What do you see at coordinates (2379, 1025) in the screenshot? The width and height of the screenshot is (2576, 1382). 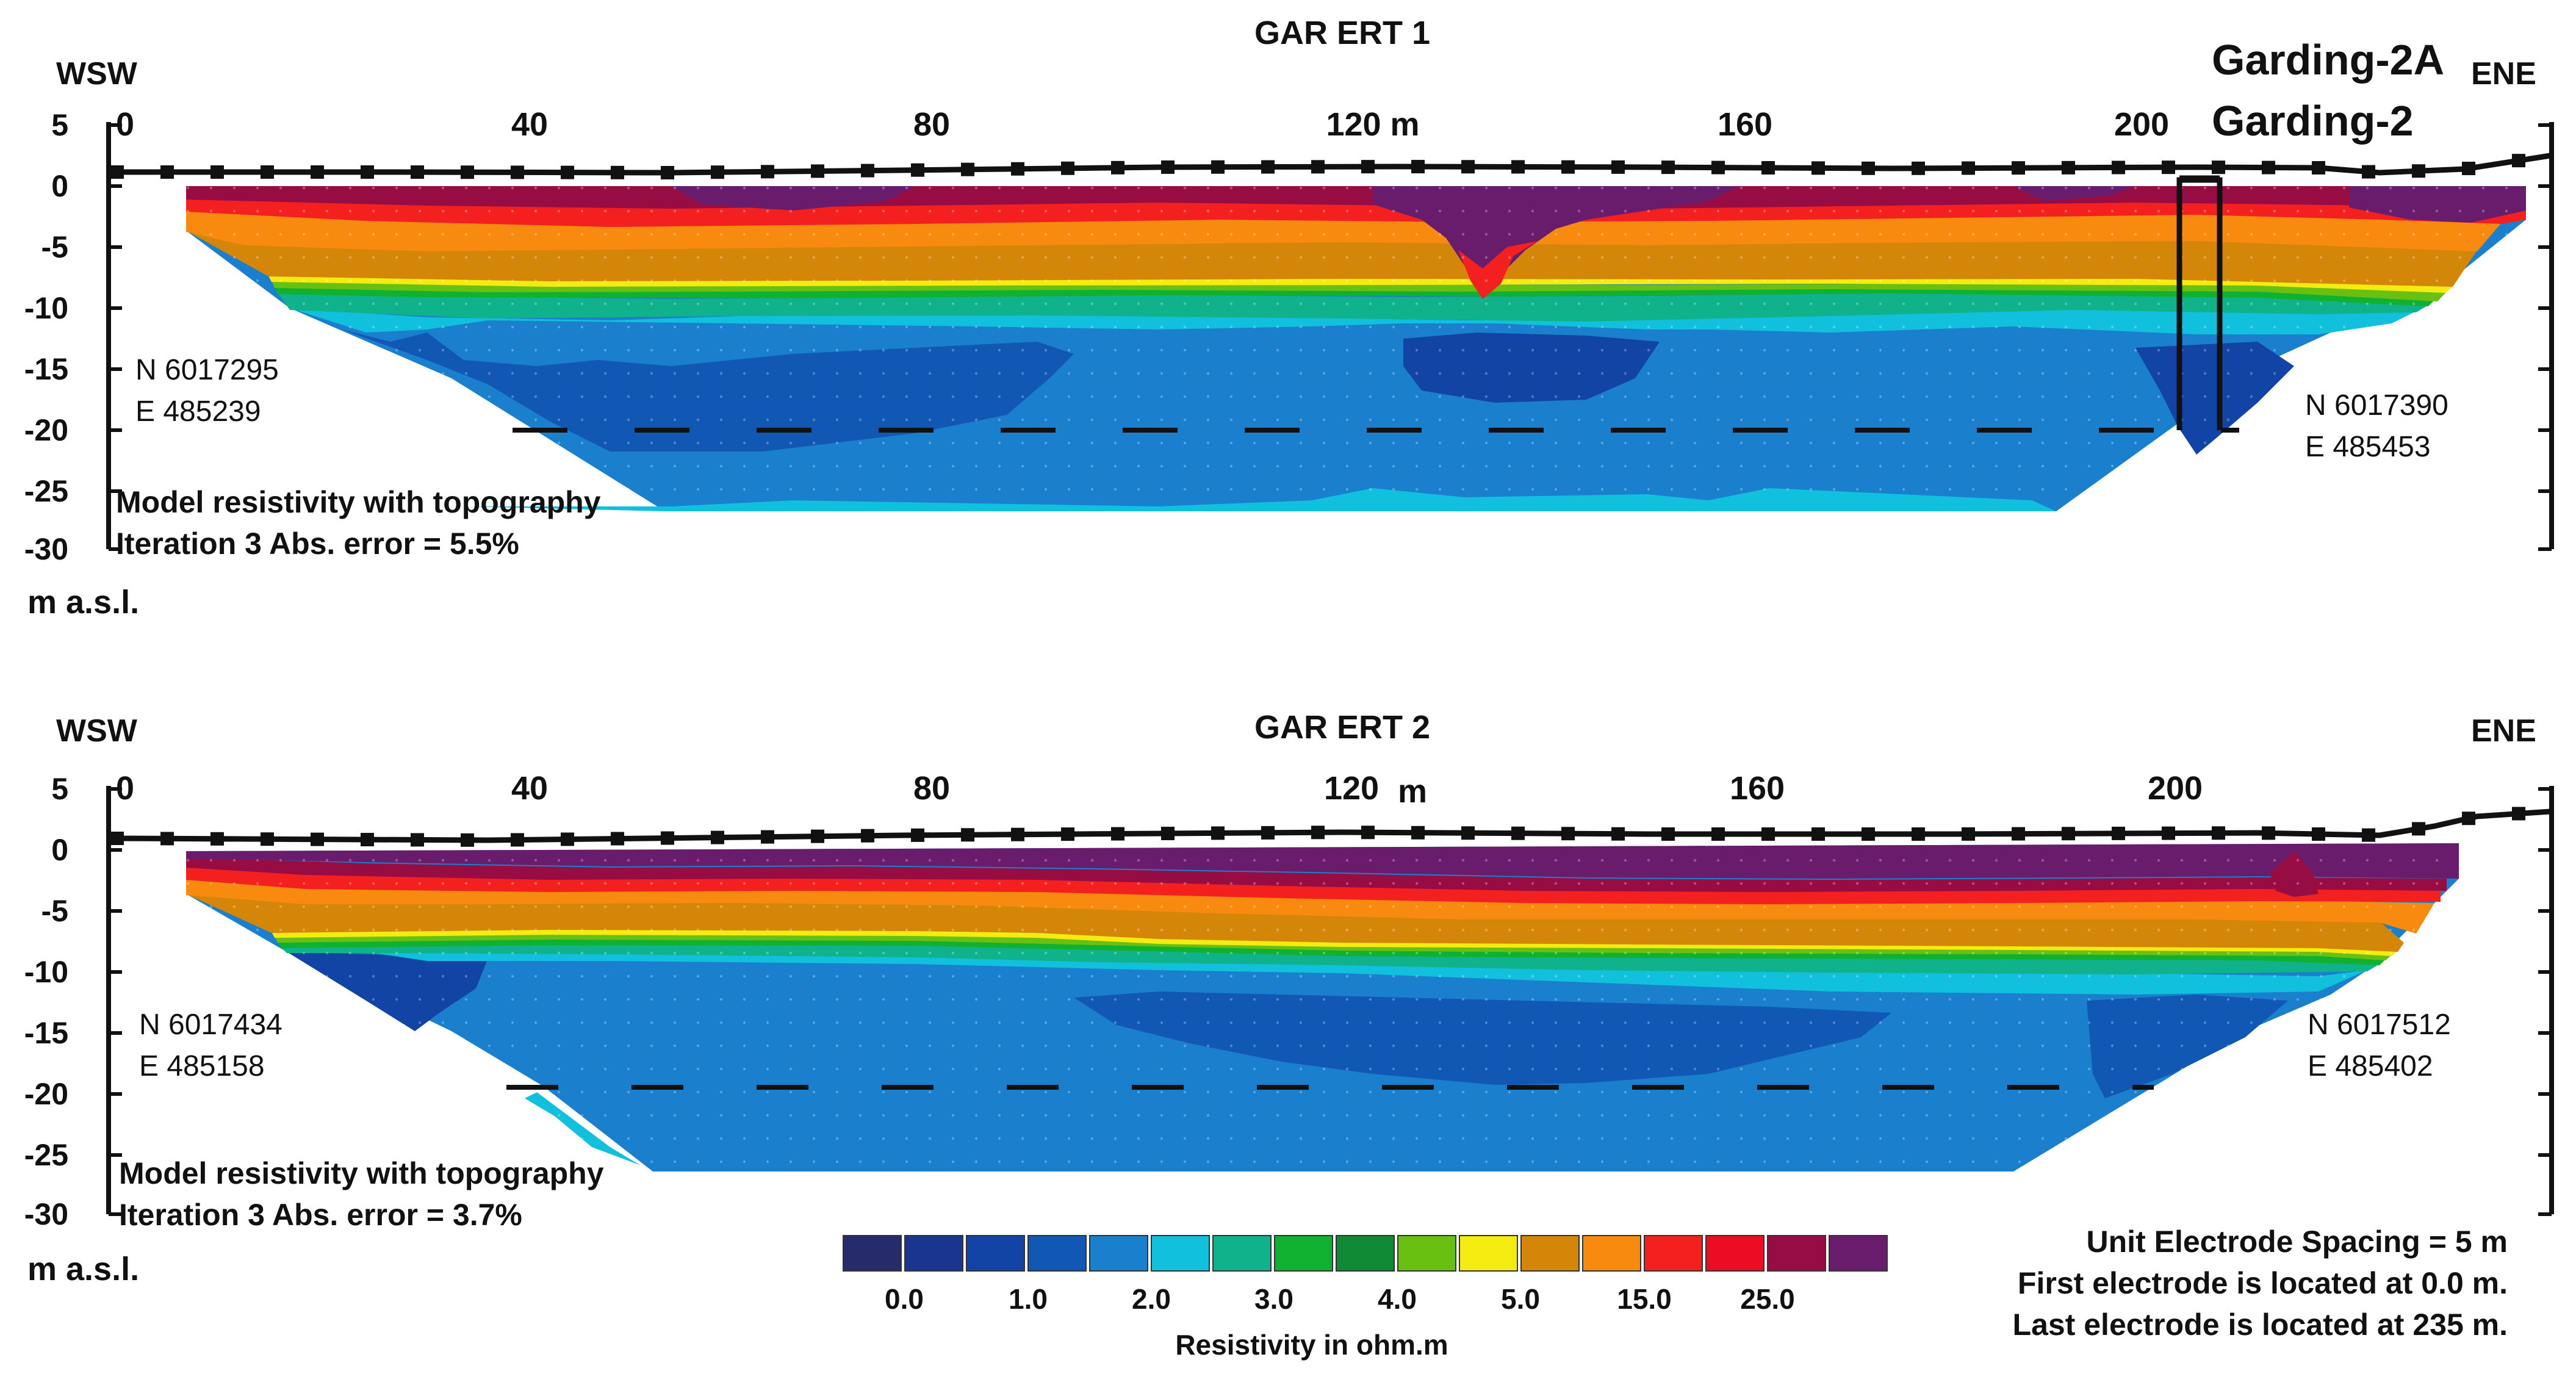 I see `panel-2-coord-right-north: N 6017512` at bounding box center [2379, 1025].